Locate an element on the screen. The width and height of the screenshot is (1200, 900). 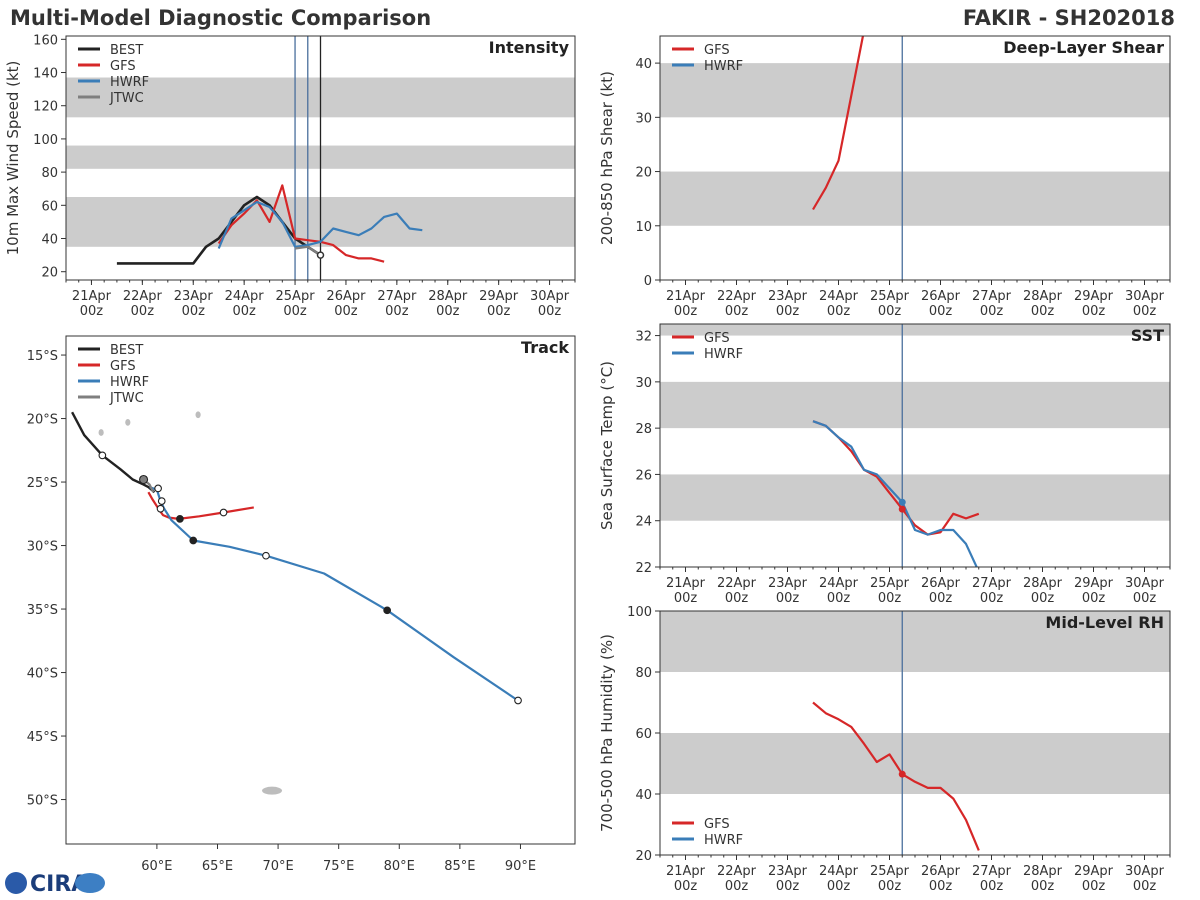
shear-xtick-hour-9: 00z is located at coordinates (1145, 311).